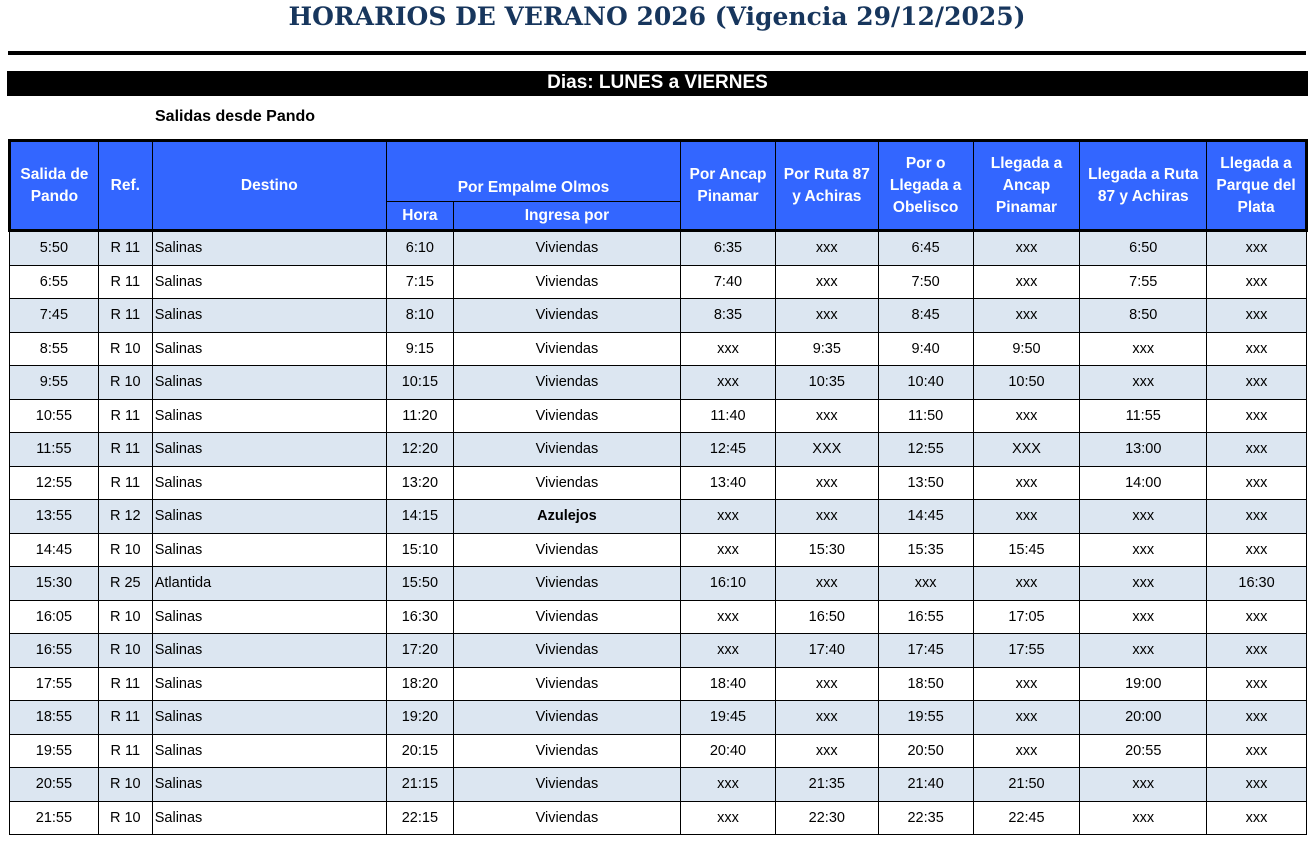  I want to click on header-obelisco: Por o Llegada a Obelisco, so click(925, 185).